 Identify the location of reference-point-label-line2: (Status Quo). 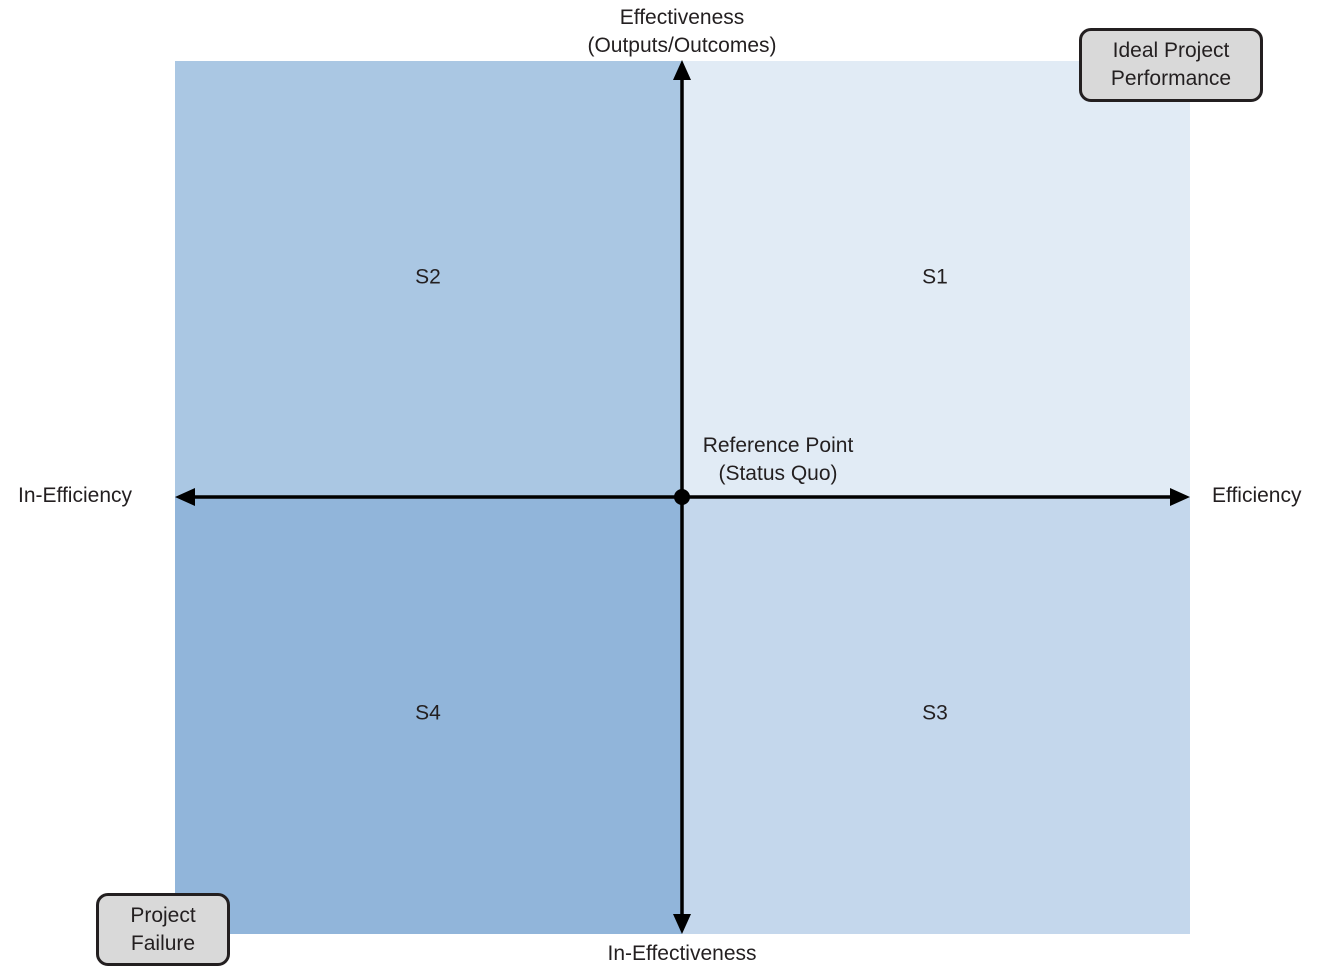
(778, 473).